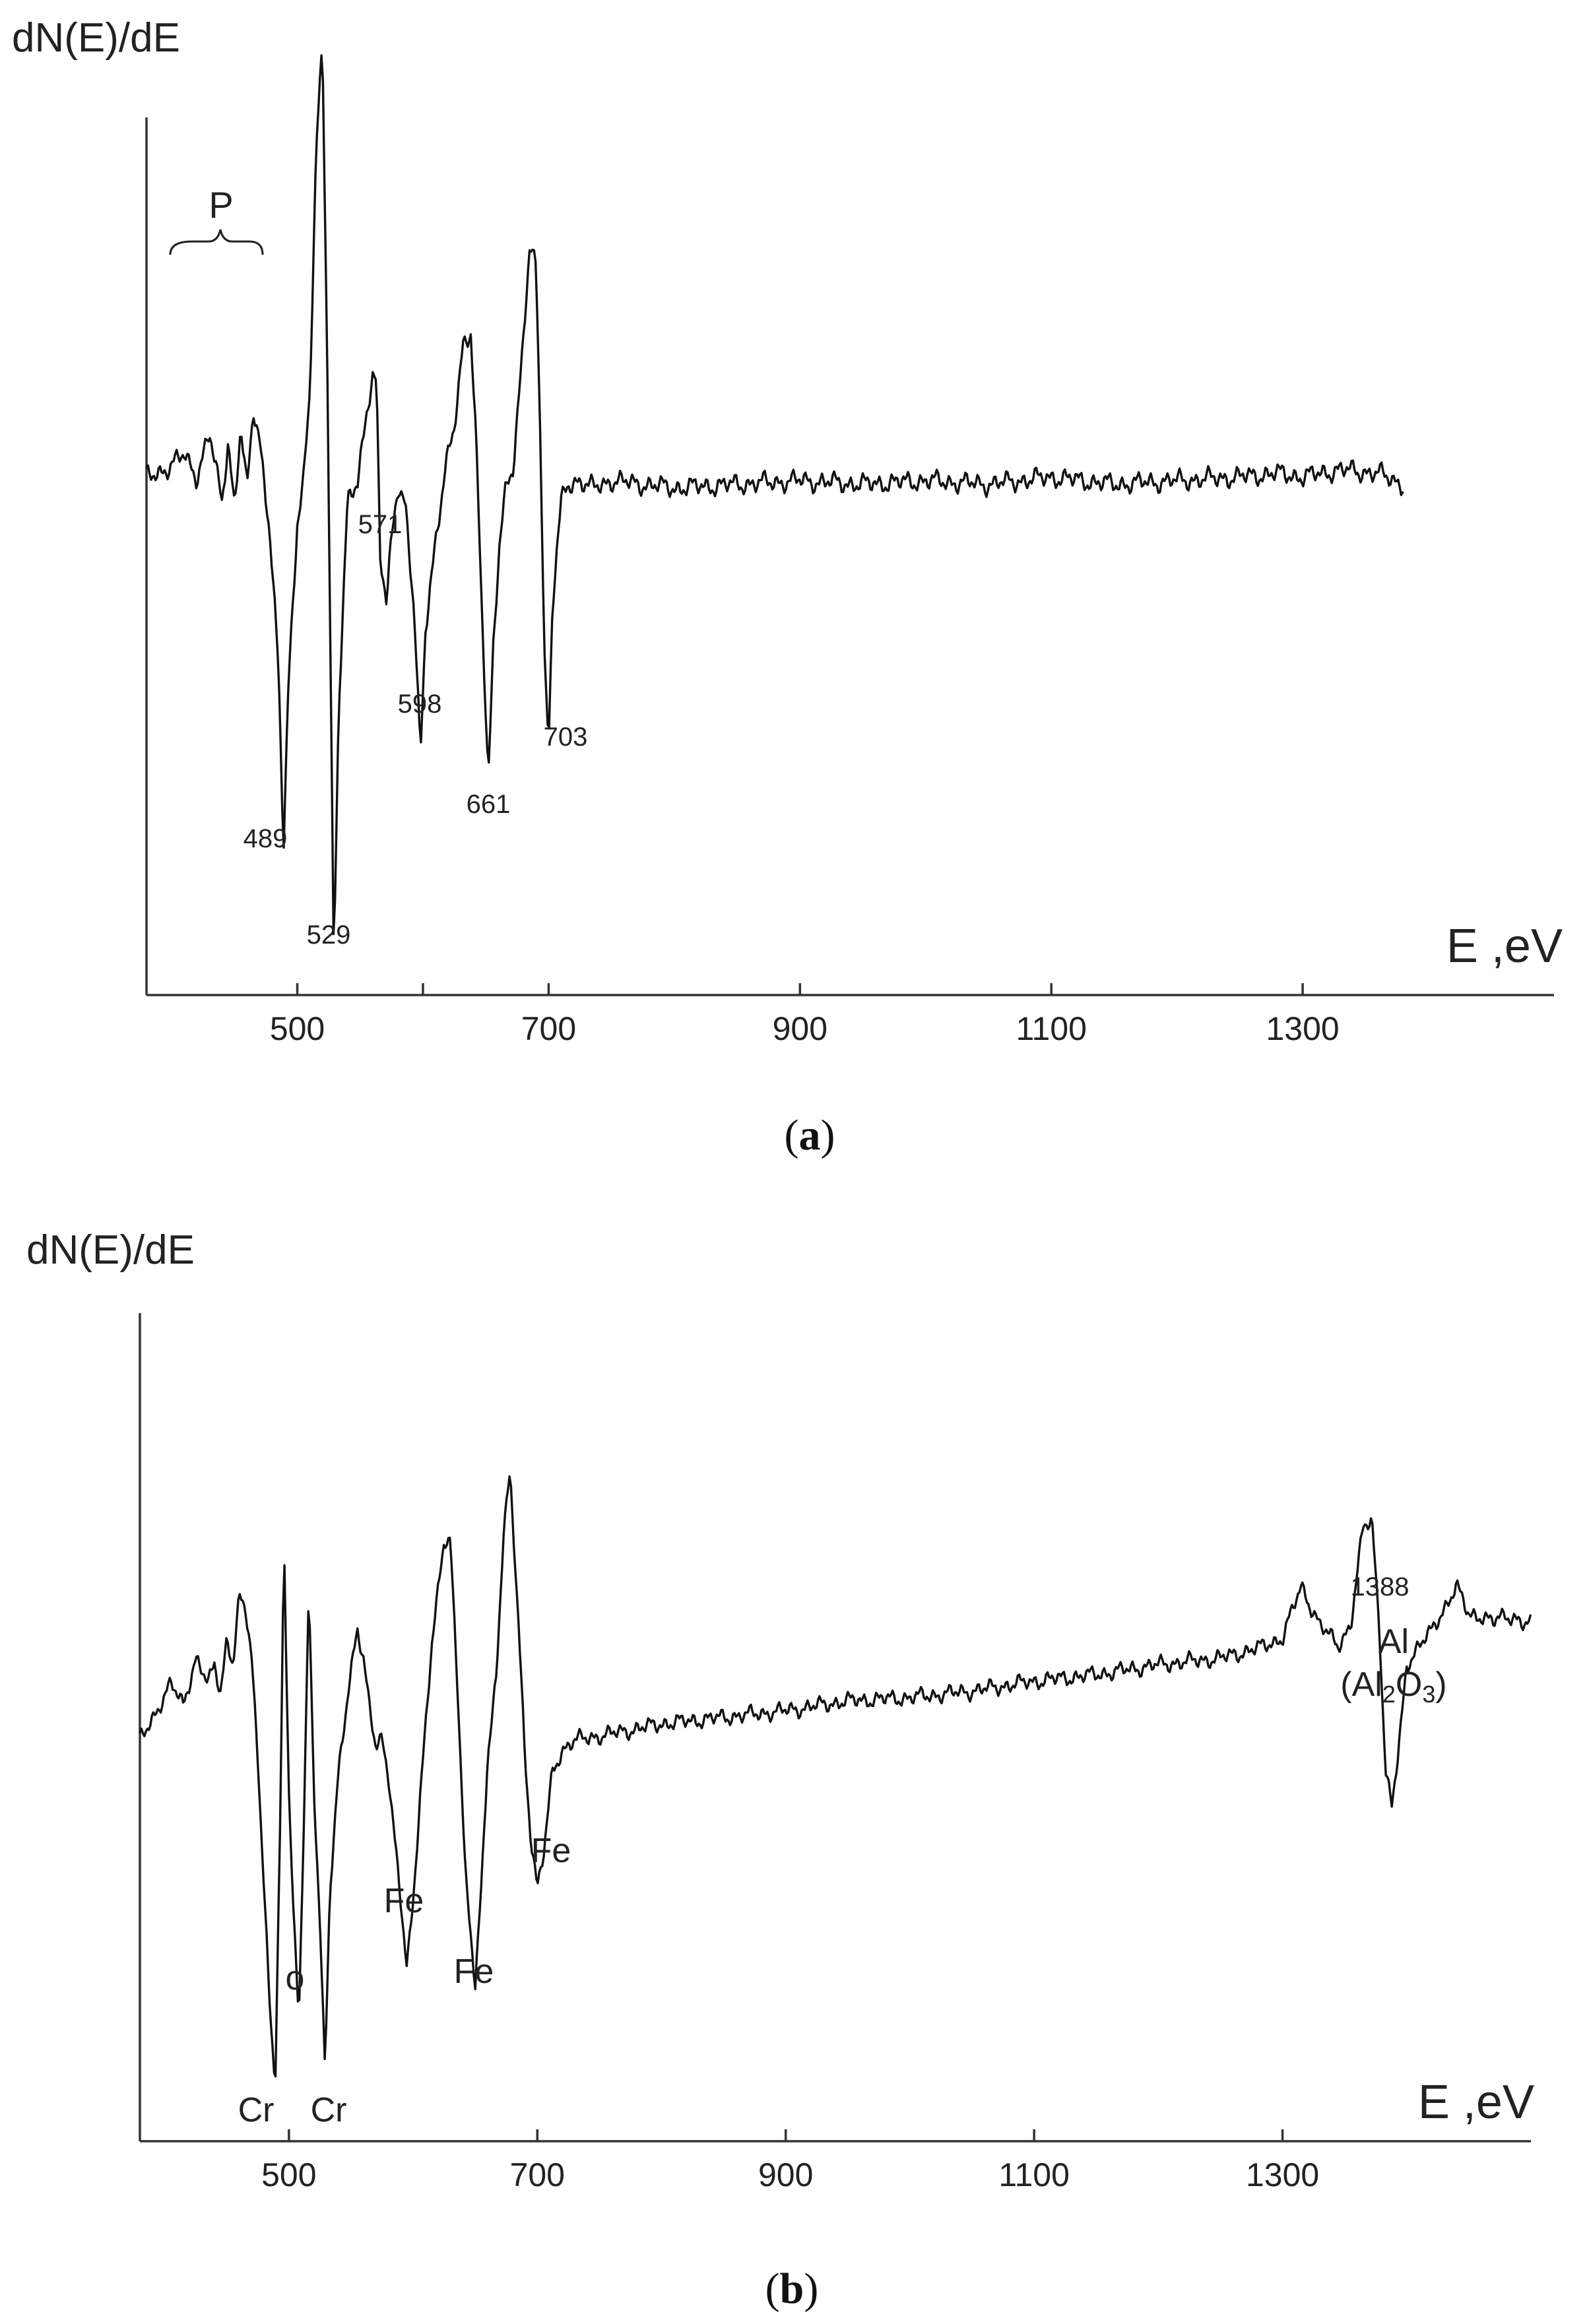  I want to click on fe-label-3: Fe, so click(551, 1851).